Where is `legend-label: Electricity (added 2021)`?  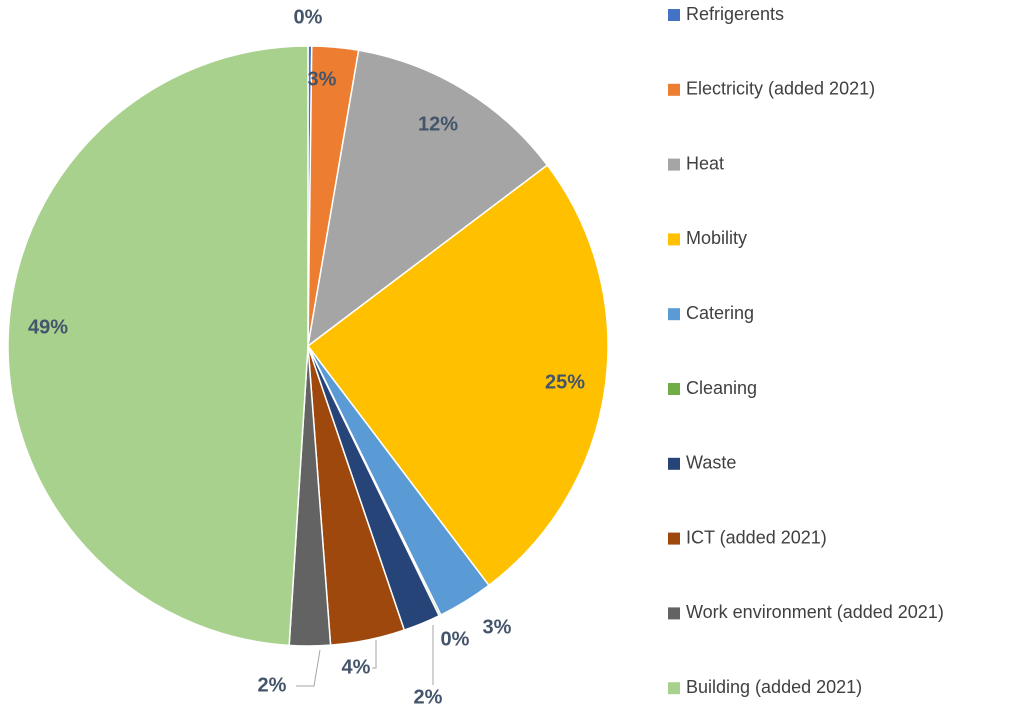
legend-label: Electricity (added 2021) is located at coordinates (780, 89).